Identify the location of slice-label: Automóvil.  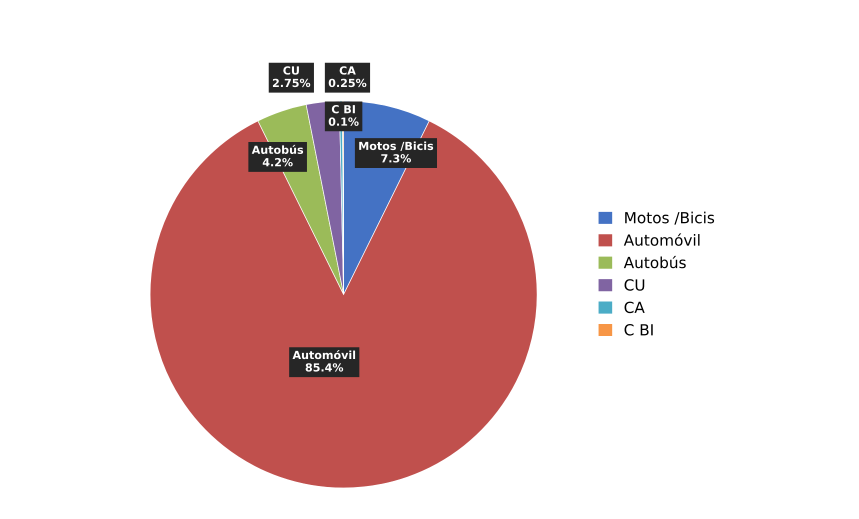
(324, 355).